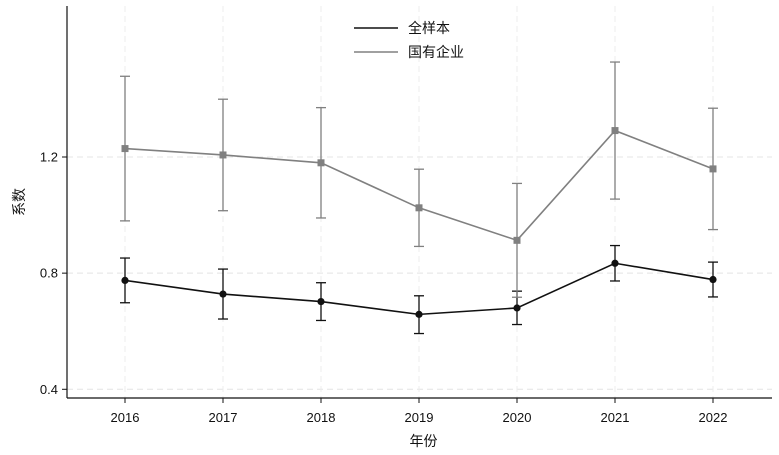 This screenshot has width=779, height=455. What do you see at coordinates (409, 40) in the screenshot?
I see `legend: 全样本 国有企业` at bounding box center [409, 40].